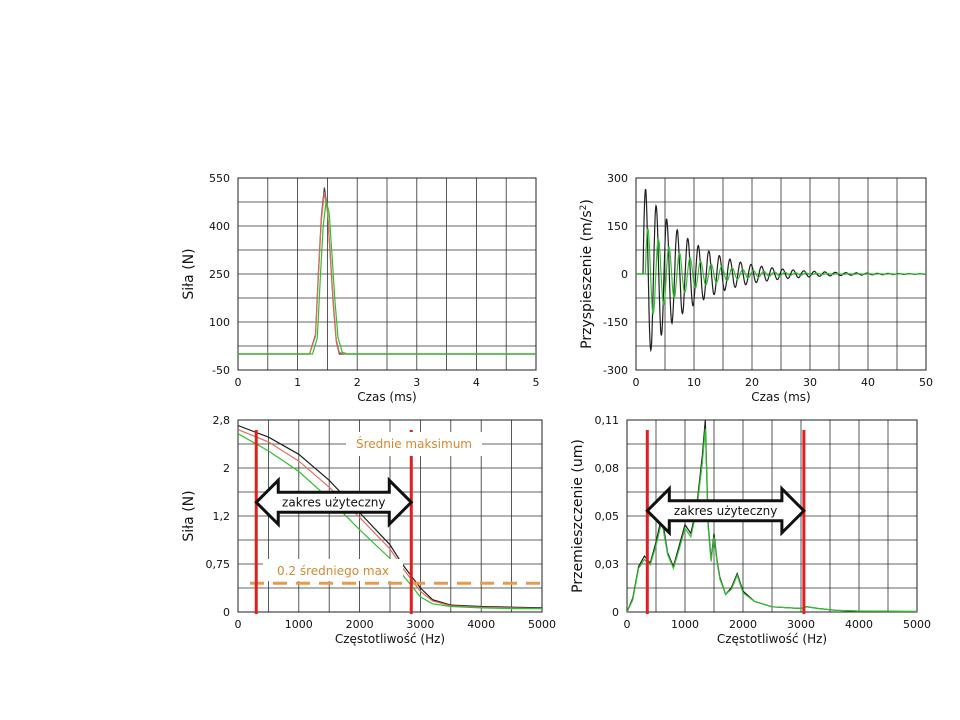 The image size is (960, 720). I want to click on x-tick-label: 40, so click(868, 382).